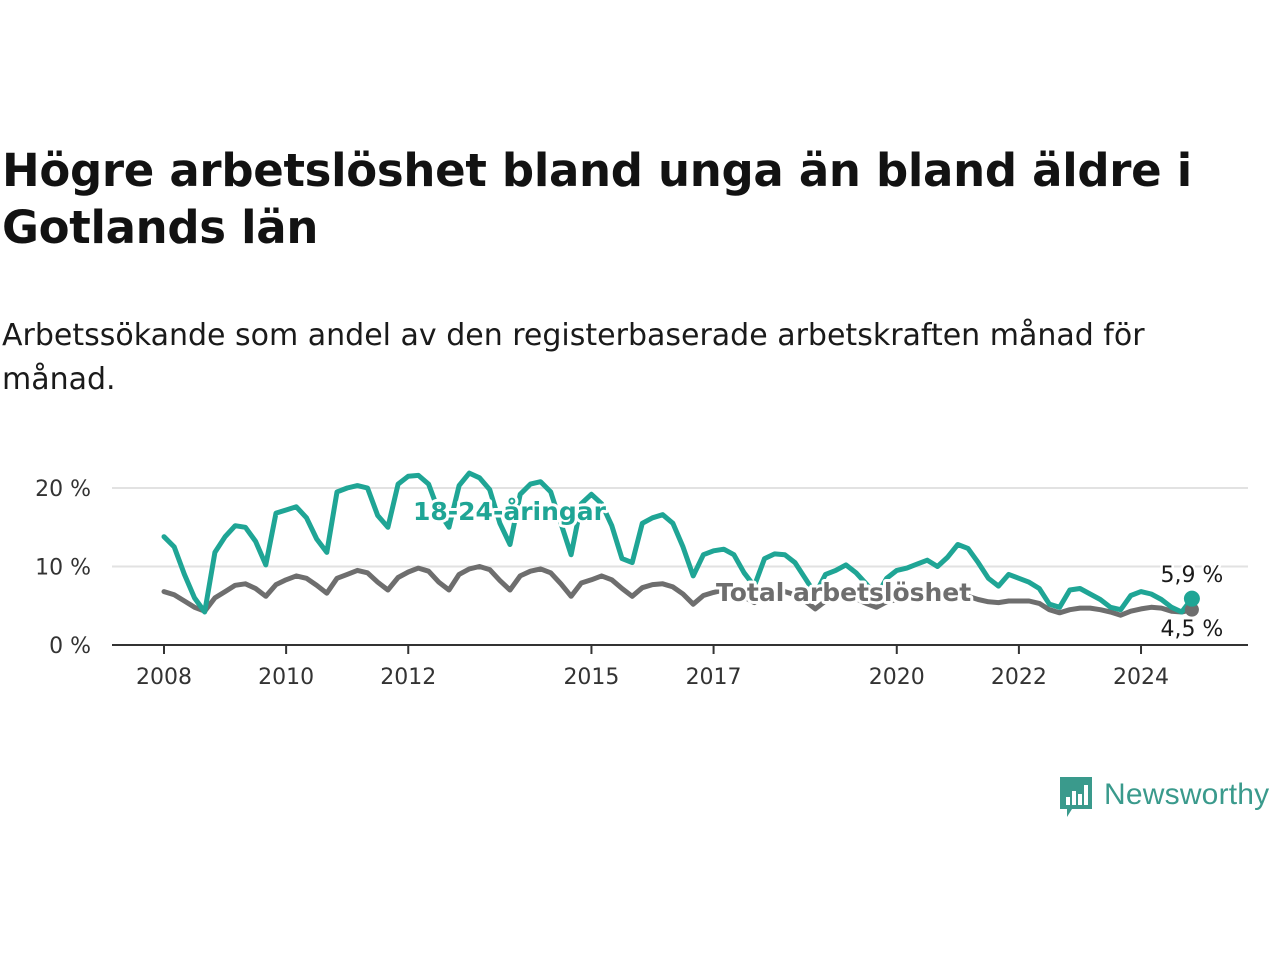 This screenshot has height=960, width=1280. I want to click on x-tick-label: 2017, so click(714, 677).